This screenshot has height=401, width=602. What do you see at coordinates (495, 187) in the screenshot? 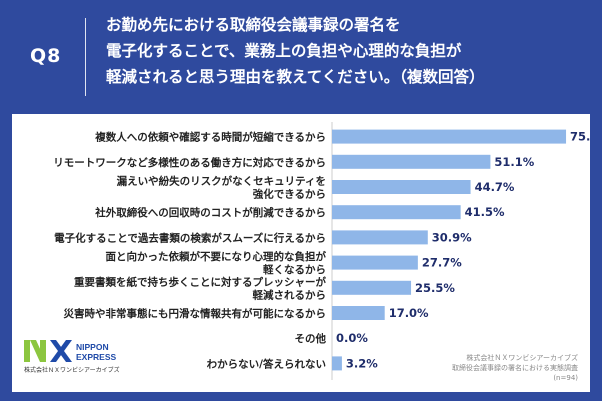
I see `value-label-3: 44.7%` at bounding box center [495, 187].